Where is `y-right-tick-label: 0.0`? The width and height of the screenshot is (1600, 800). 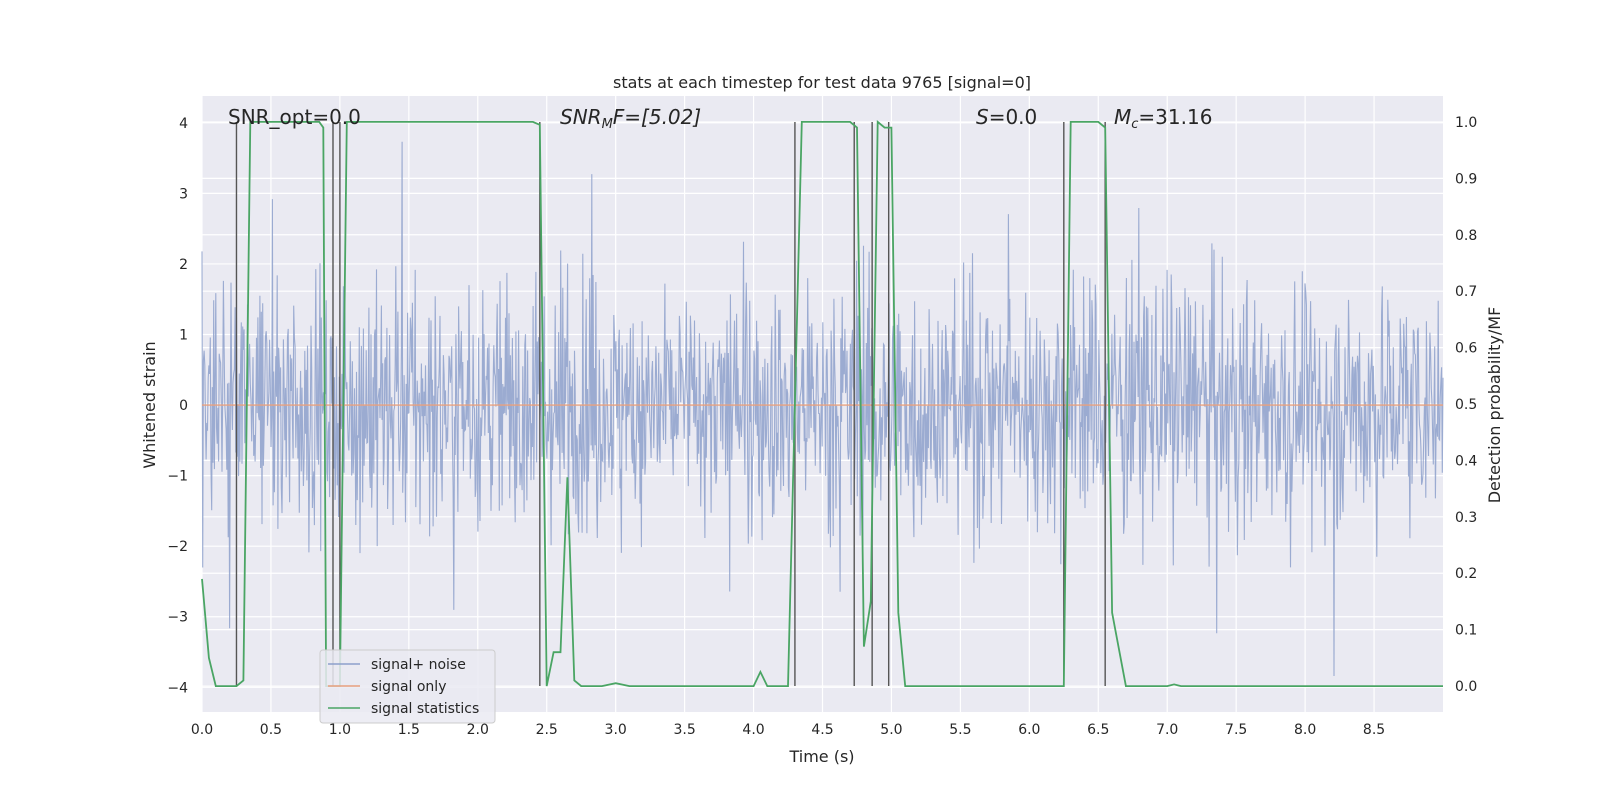
y-right-tick-label: 0.0 is located at coordinates (1466, 687).